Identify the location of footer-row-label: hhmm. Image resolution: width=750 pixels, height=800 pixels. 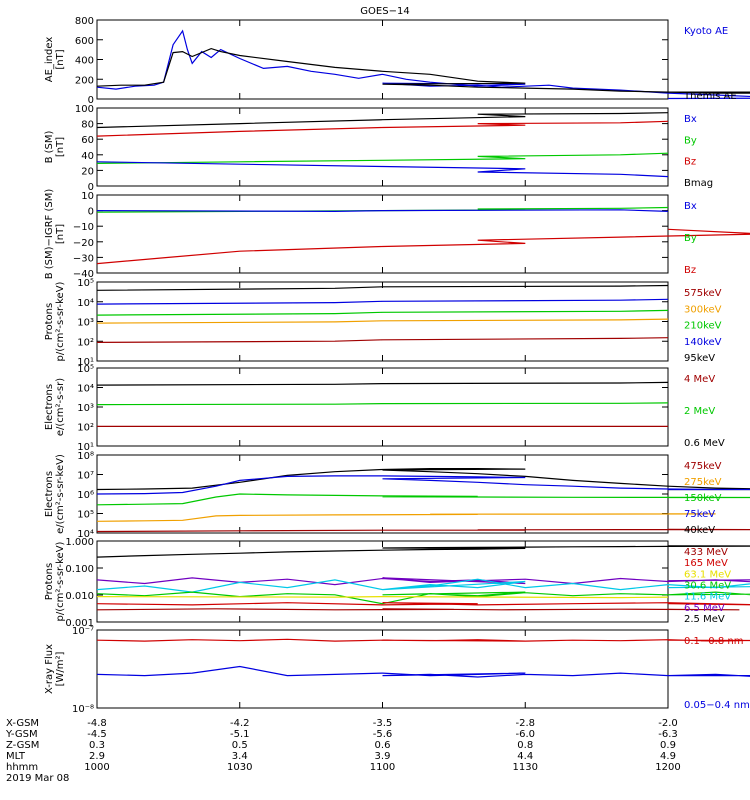
(22, 767).